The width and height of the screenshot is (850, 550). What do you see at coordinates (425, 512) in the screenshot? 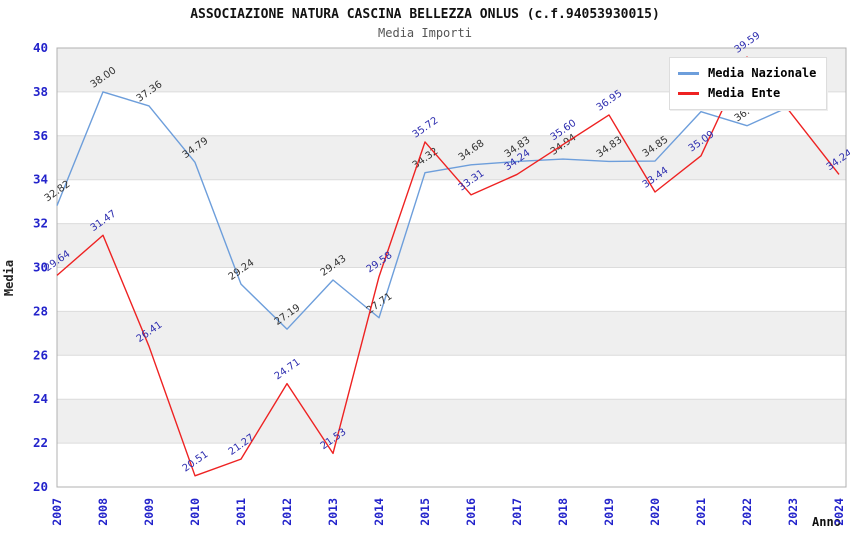
I see `x-tick-label: 2015` at bounding box center [425, 512].